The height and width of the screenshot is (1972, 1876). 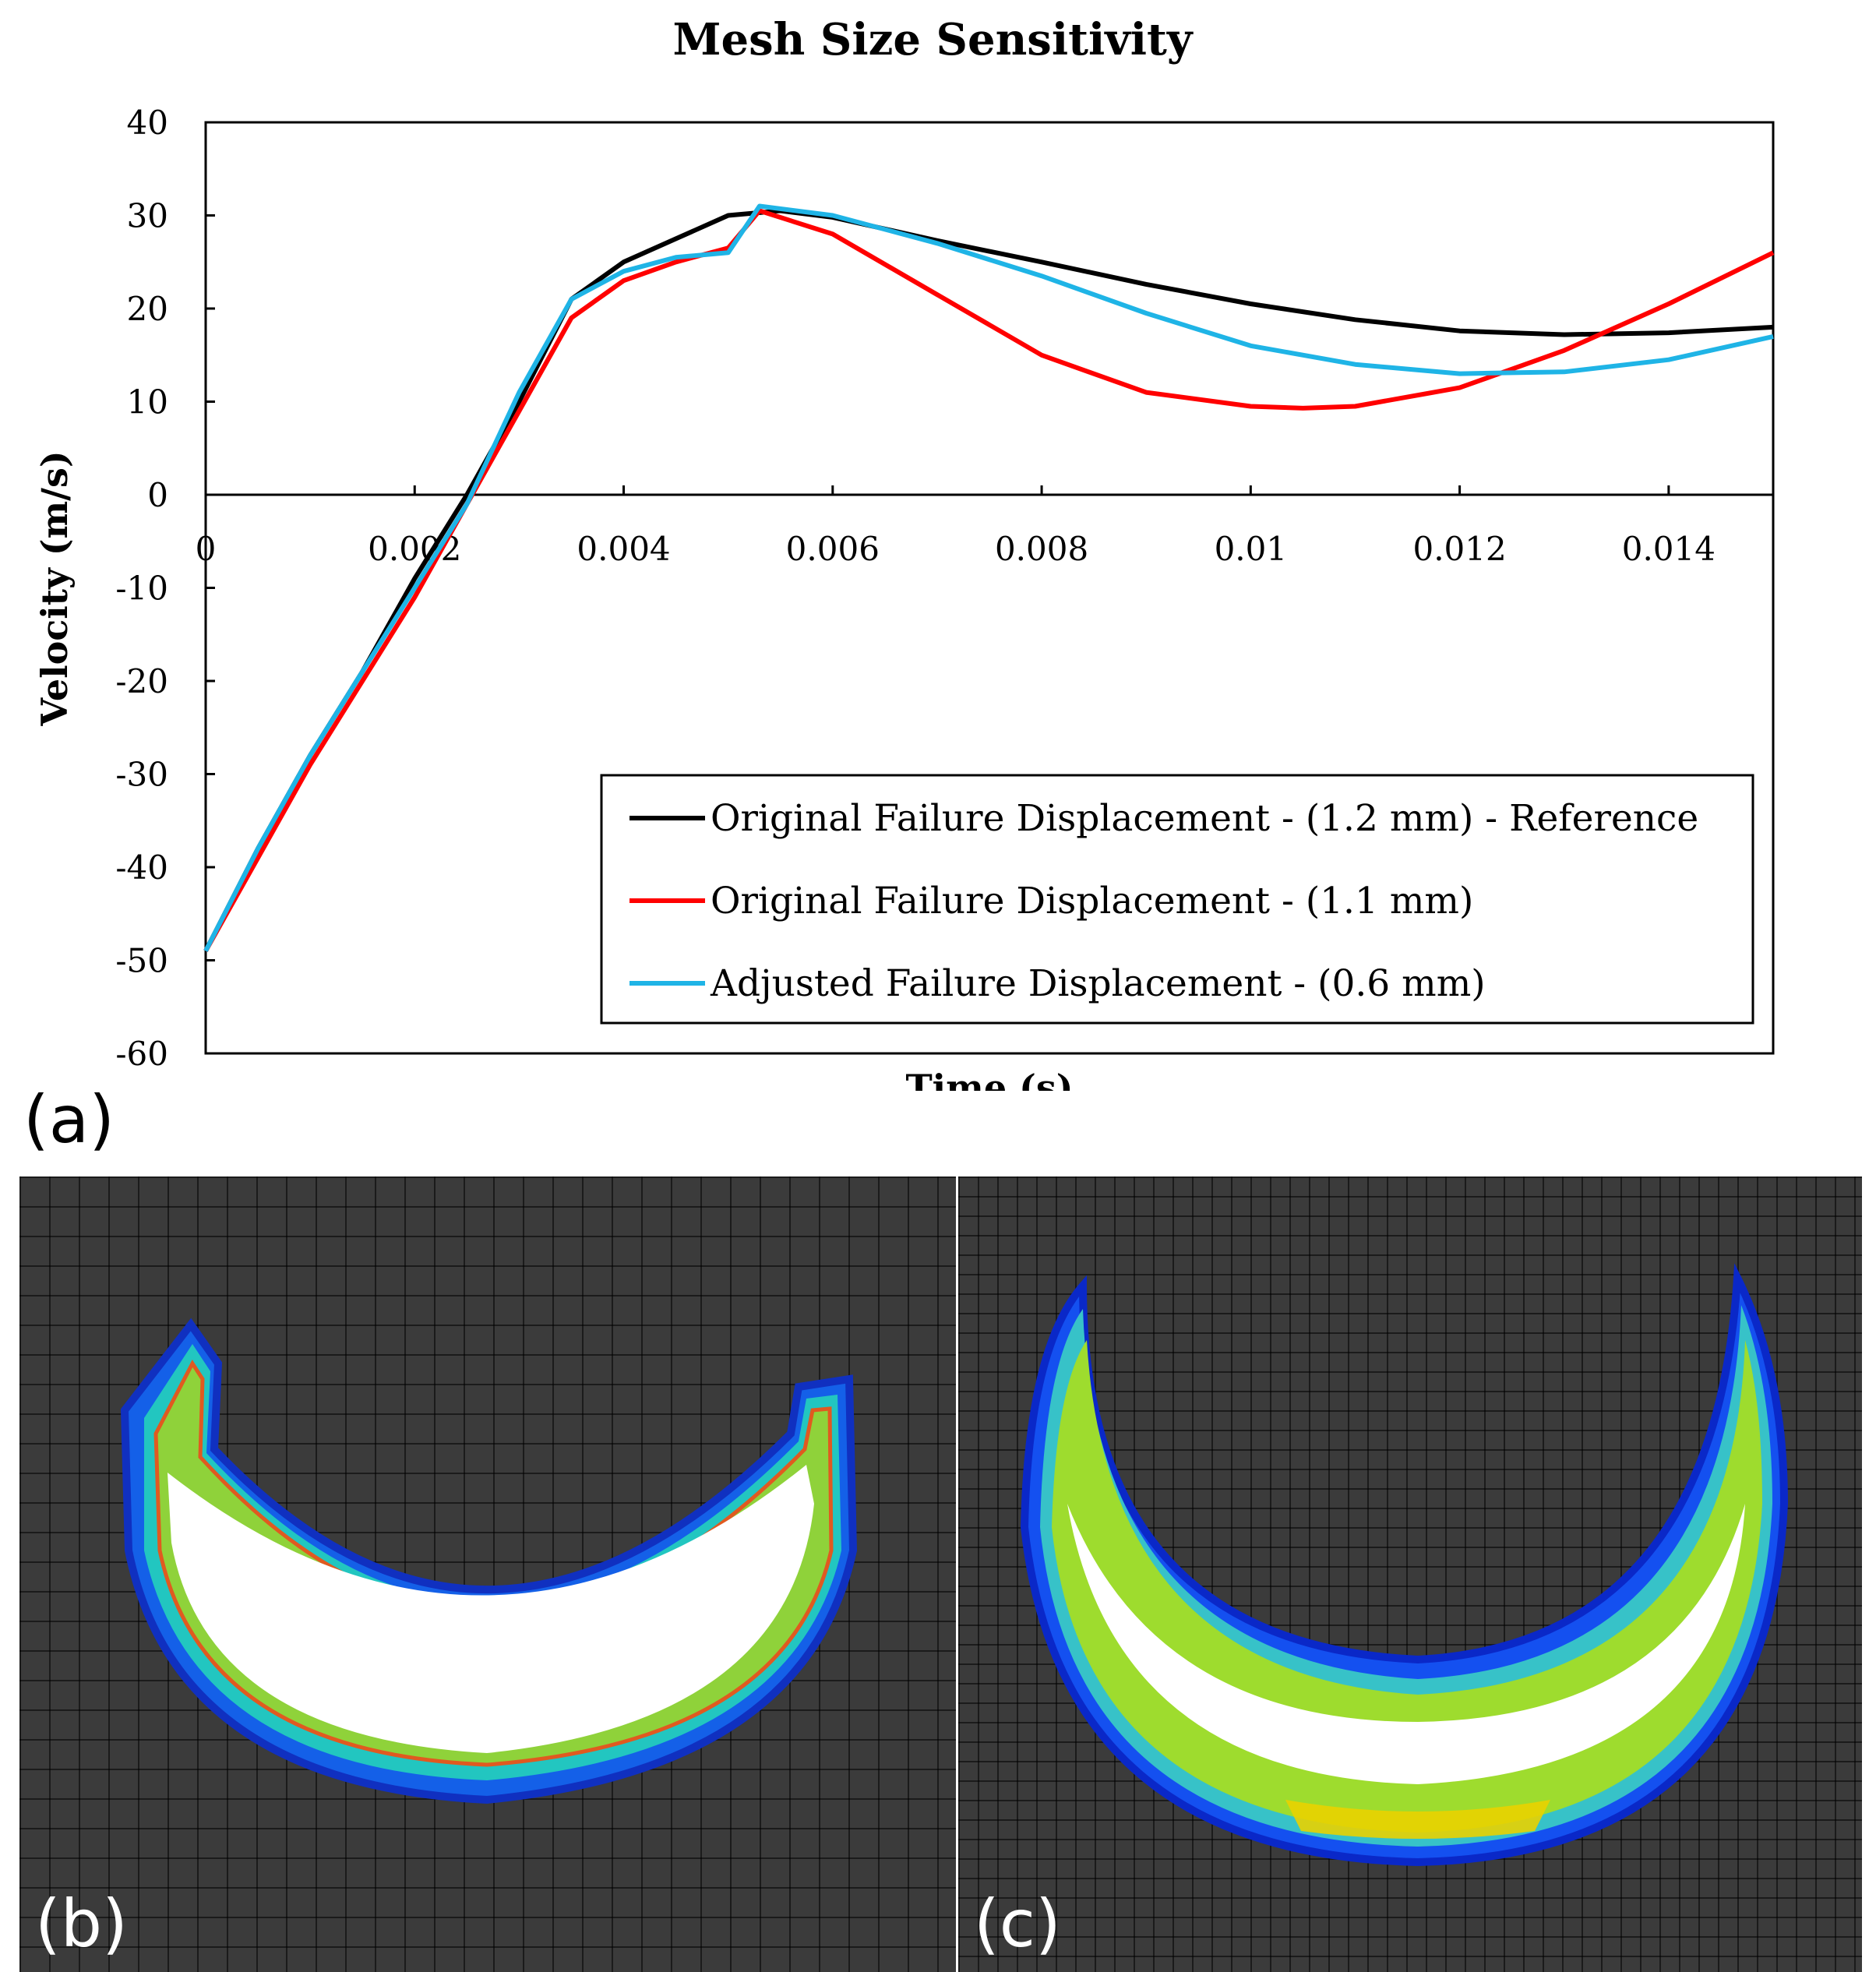 What do you see at coordinates (1406, 1644) in the screenshot?
I see `fracture-void-c` at bounding box center [1406, 1644].